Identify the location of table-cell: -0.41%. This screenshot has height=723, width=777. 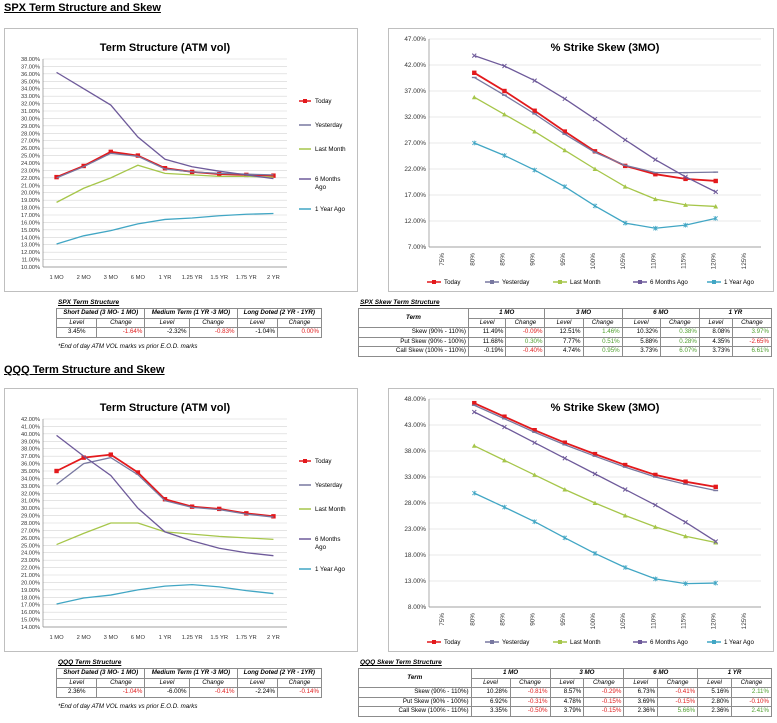
(678, 692).